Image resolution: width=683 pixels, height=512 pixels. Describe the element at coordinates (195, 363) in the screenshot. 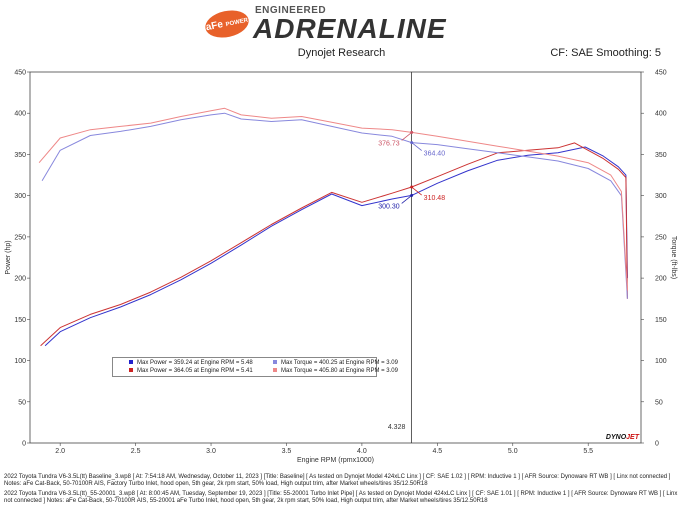

I see `legend-text: Max Power = 359.24 at Engine RPM = 5.48` at that location.